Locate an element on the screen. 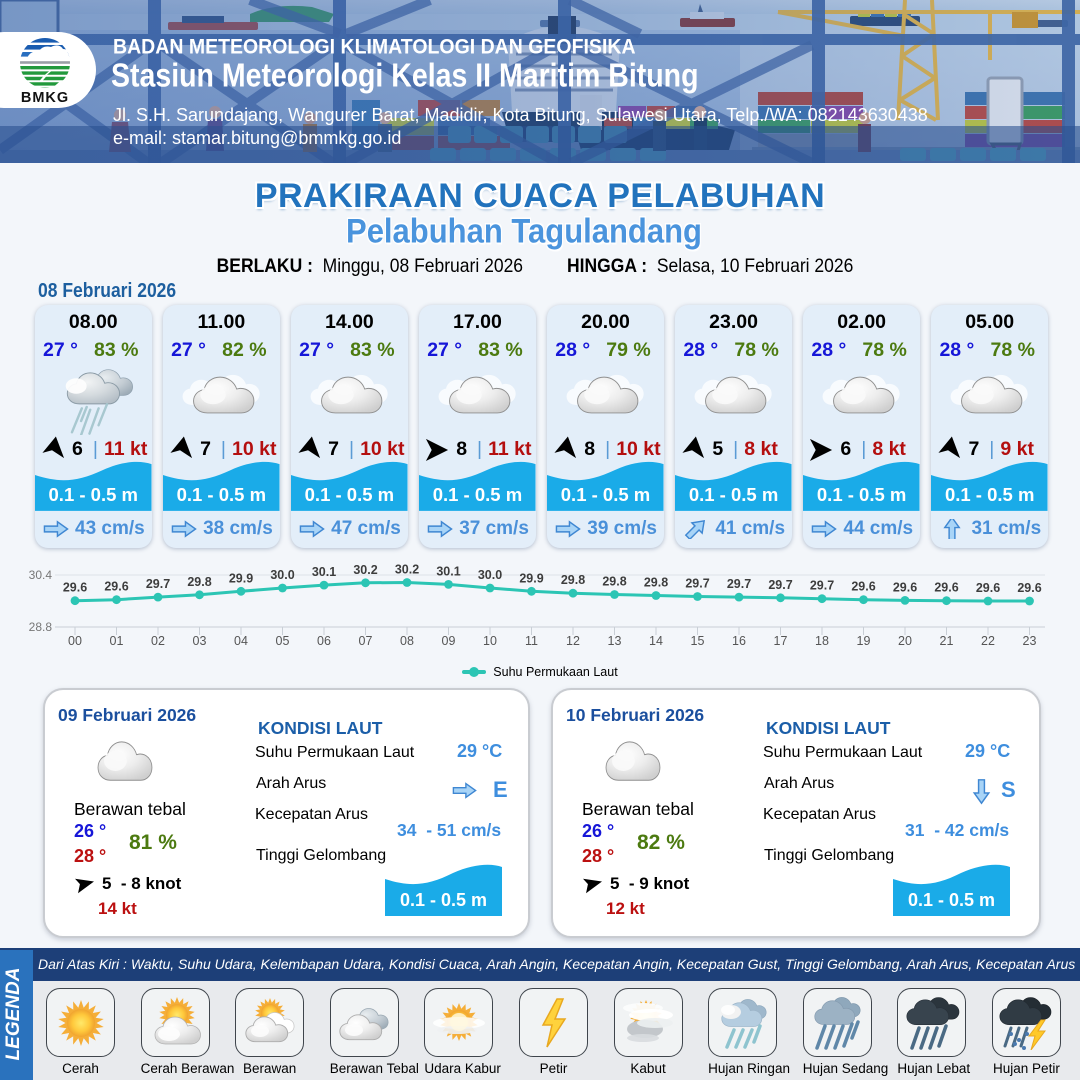  svg-text: 15 is located at coordinates (698, 641).